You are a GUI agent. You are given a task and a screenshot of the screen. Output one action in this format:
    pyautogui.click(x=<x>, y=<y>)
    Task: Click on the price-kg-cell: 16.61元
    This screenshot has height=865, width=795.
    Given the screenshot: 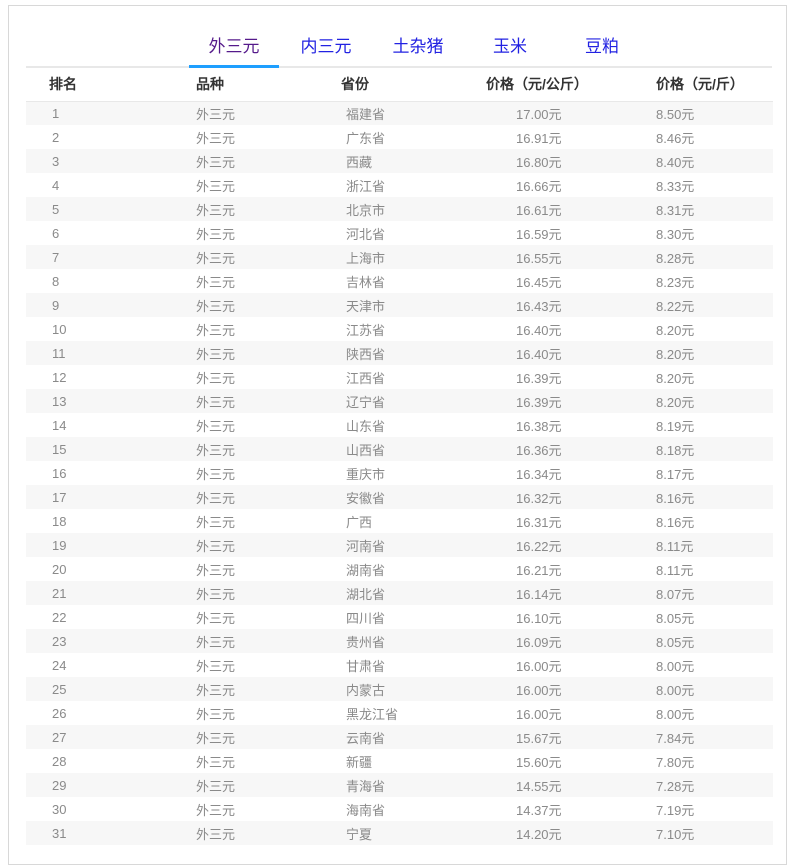 What is the action you would take?
    pyautogui.click(x=539, y=210)
    